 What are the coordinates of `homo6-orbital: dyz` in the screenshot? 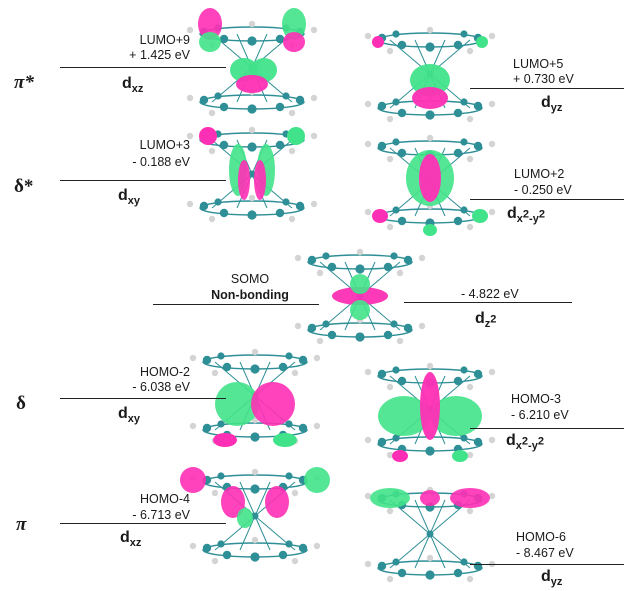 It's located at (552, 578).